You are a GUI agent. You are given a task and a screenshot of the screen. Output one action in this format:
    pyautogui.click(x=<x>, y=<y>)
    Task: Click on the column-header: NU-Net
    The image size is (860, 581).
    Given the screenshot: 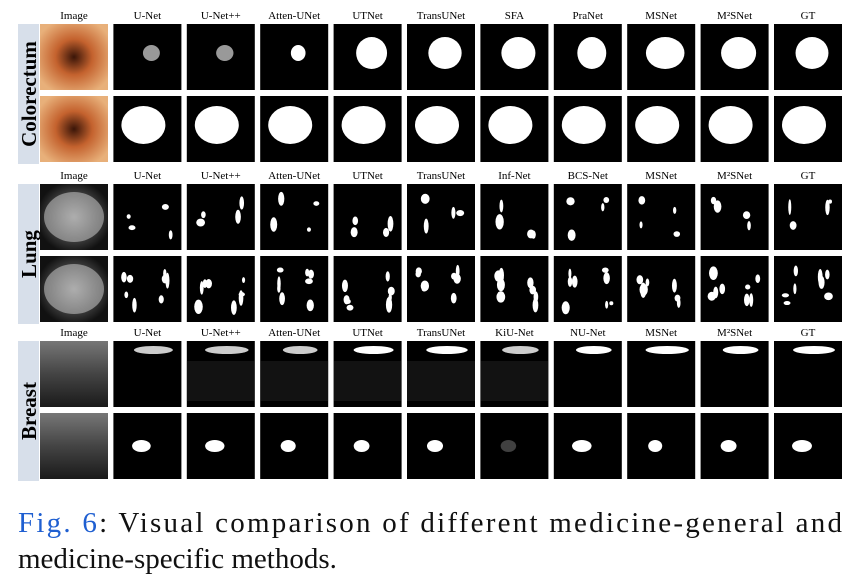 What is the action you would take?
    pyautogui.click(x=587, y=333)
    